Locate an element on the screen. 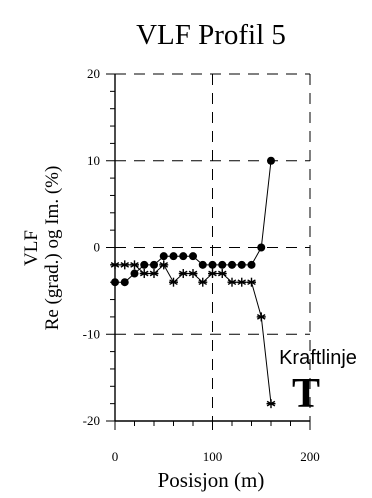 This screenshot has height=498, width=372. y-axis-label-line1: VLF is located at coordinates (31, 248).